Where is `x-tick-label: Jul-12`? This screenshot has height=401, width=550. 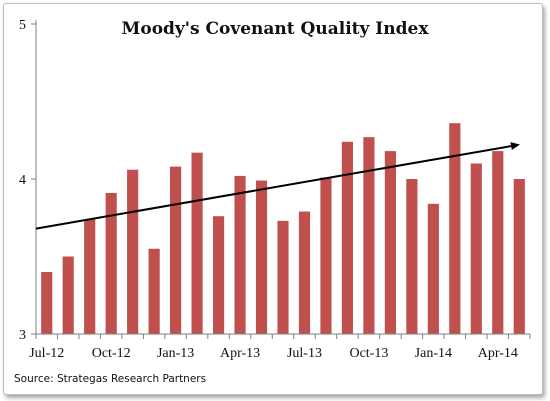
x-tick-label: Jul-12 is located at coordinates (46, 353).